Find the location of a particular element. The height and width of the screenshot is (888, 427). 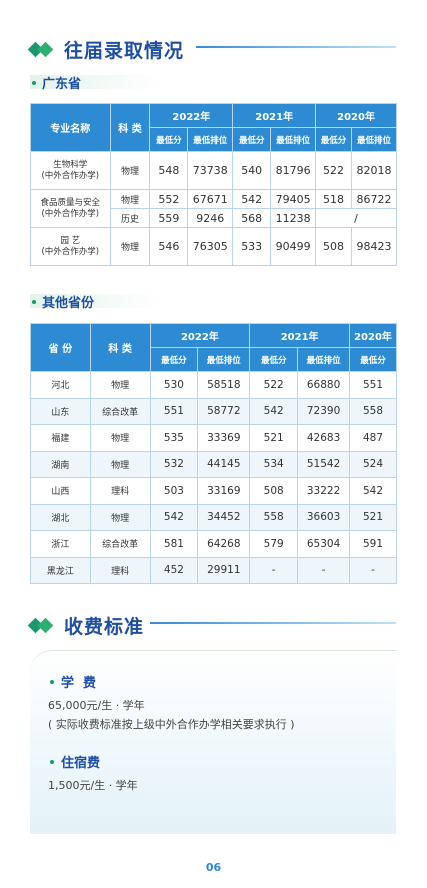

category-cell: 历史 is located at coordinates (130, 218).